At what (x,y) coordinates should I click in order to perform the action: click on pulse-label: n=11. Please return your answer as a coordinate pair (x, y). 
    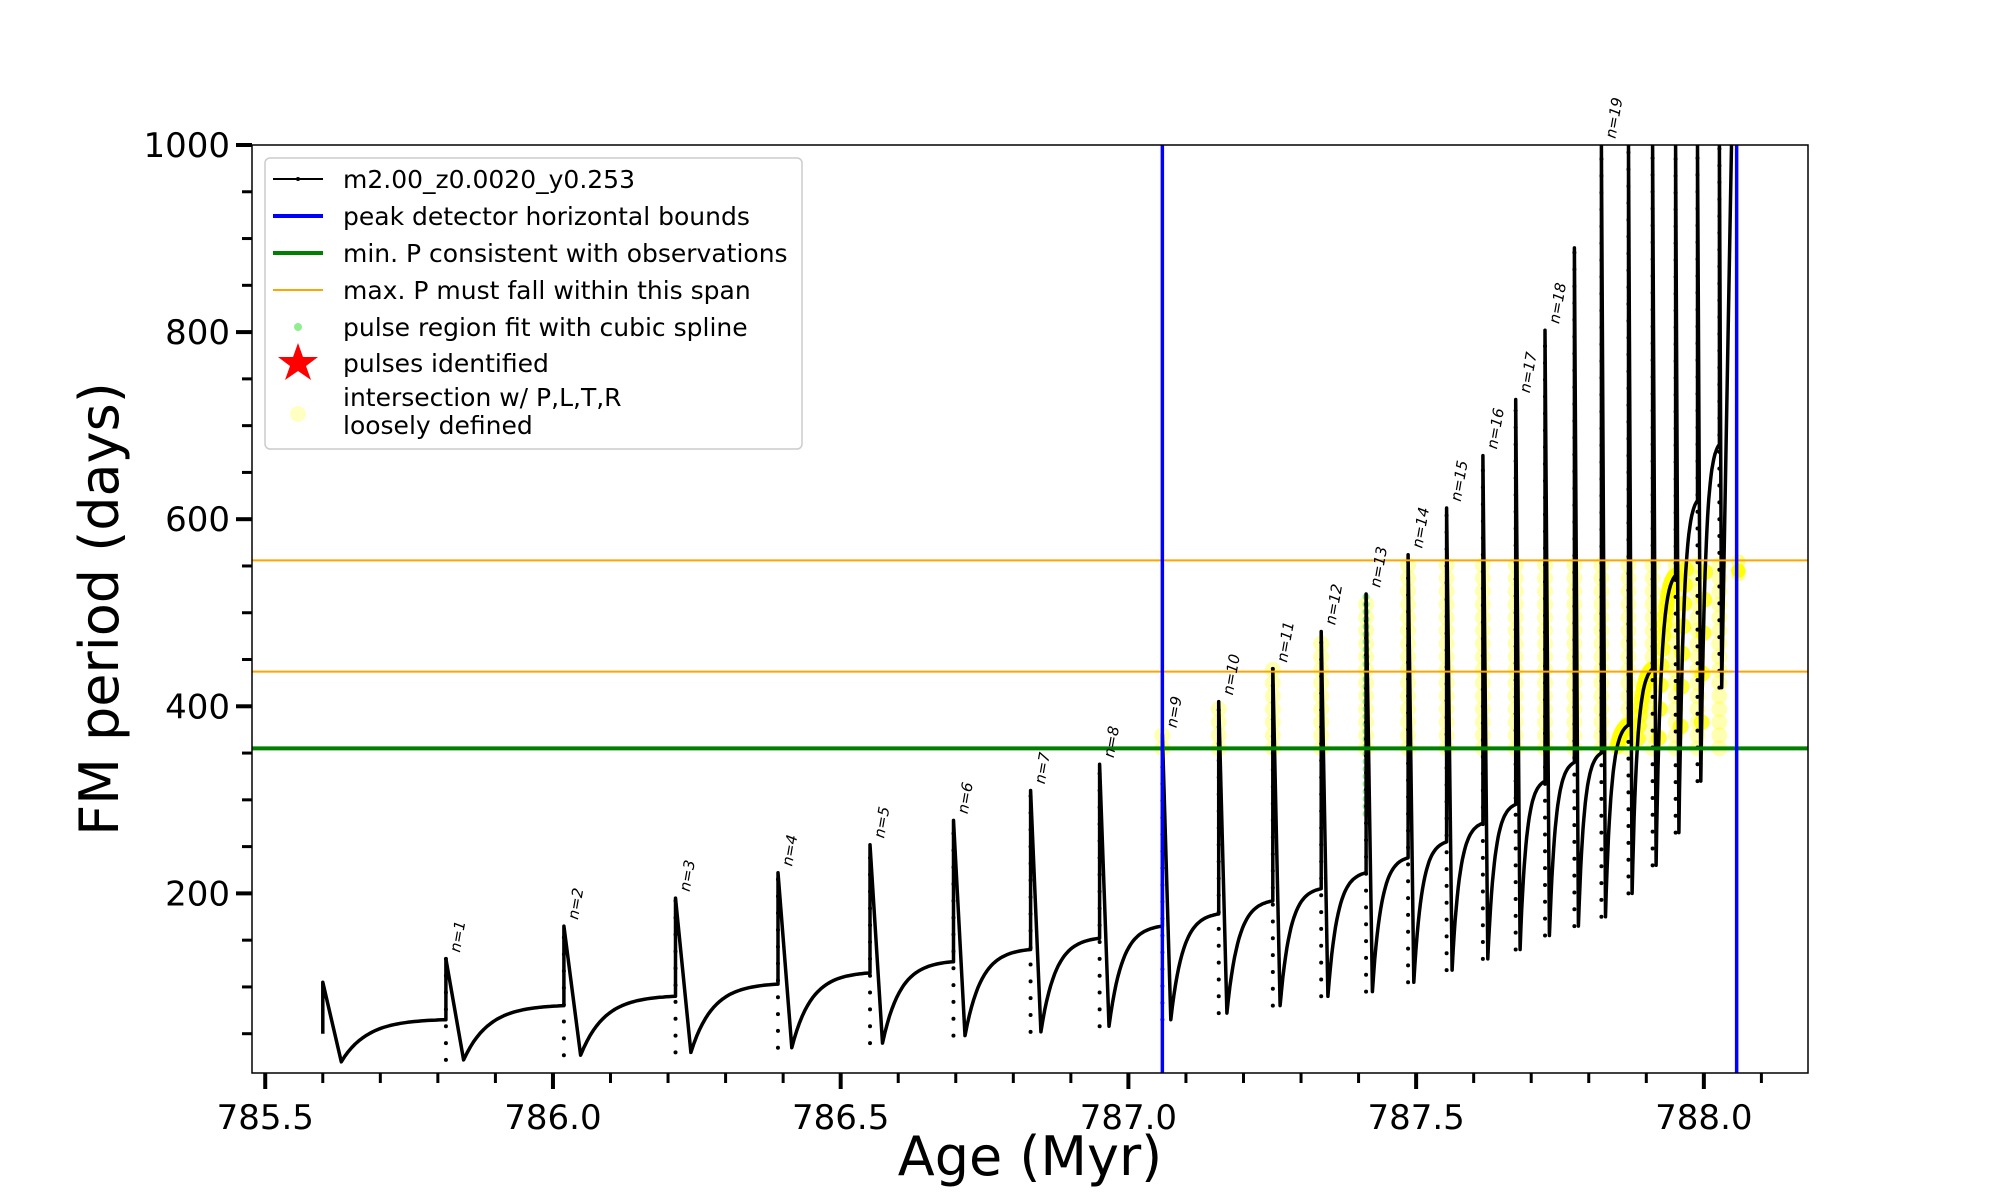
    Looking at the image, I should click on (1285, 642).